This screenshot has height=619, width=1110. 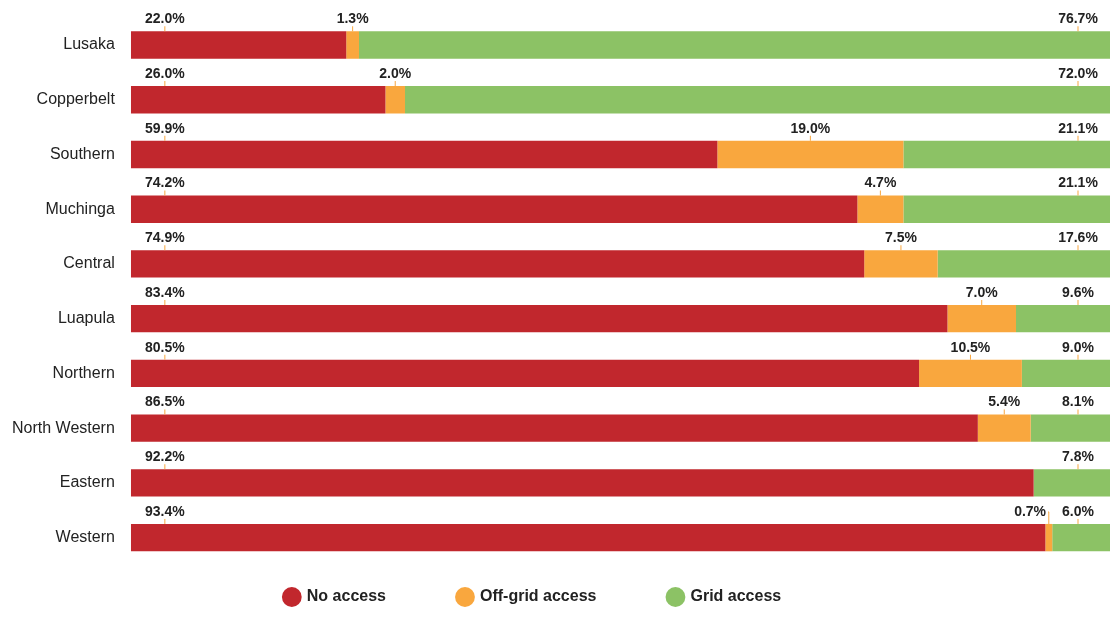 I want to click on data-label: 7.8%, so click(x=1078, y=456).